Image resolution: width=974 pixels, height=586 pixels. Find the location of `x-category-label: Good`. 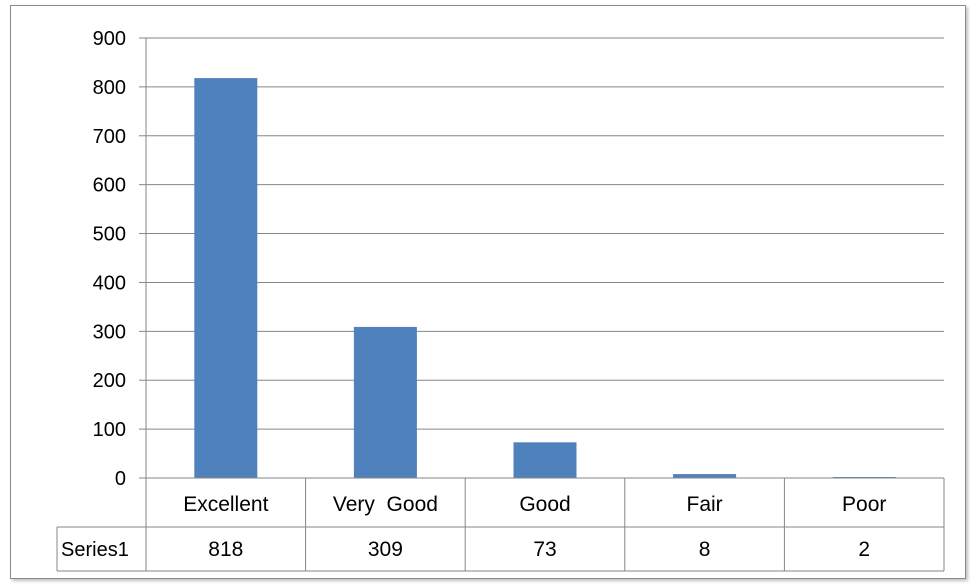

x-category-label: Good is located at coordinates (544, 504).